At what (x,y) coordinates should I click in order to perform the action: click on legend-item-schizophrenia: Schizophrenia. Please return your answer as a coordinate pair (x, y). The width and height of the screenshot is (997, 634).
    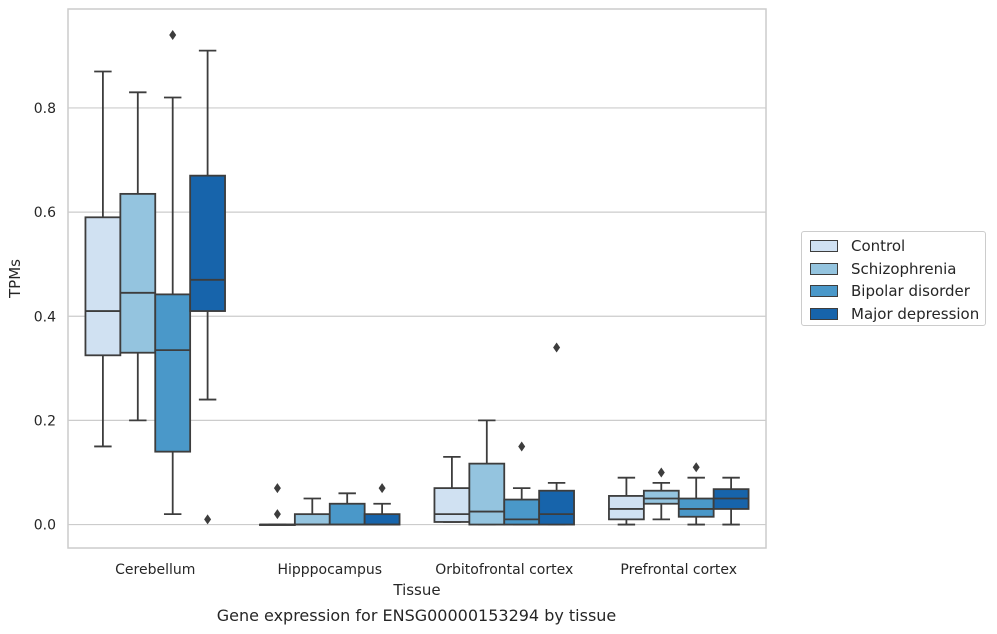
    Looking at the image, I should click on (897, 269).